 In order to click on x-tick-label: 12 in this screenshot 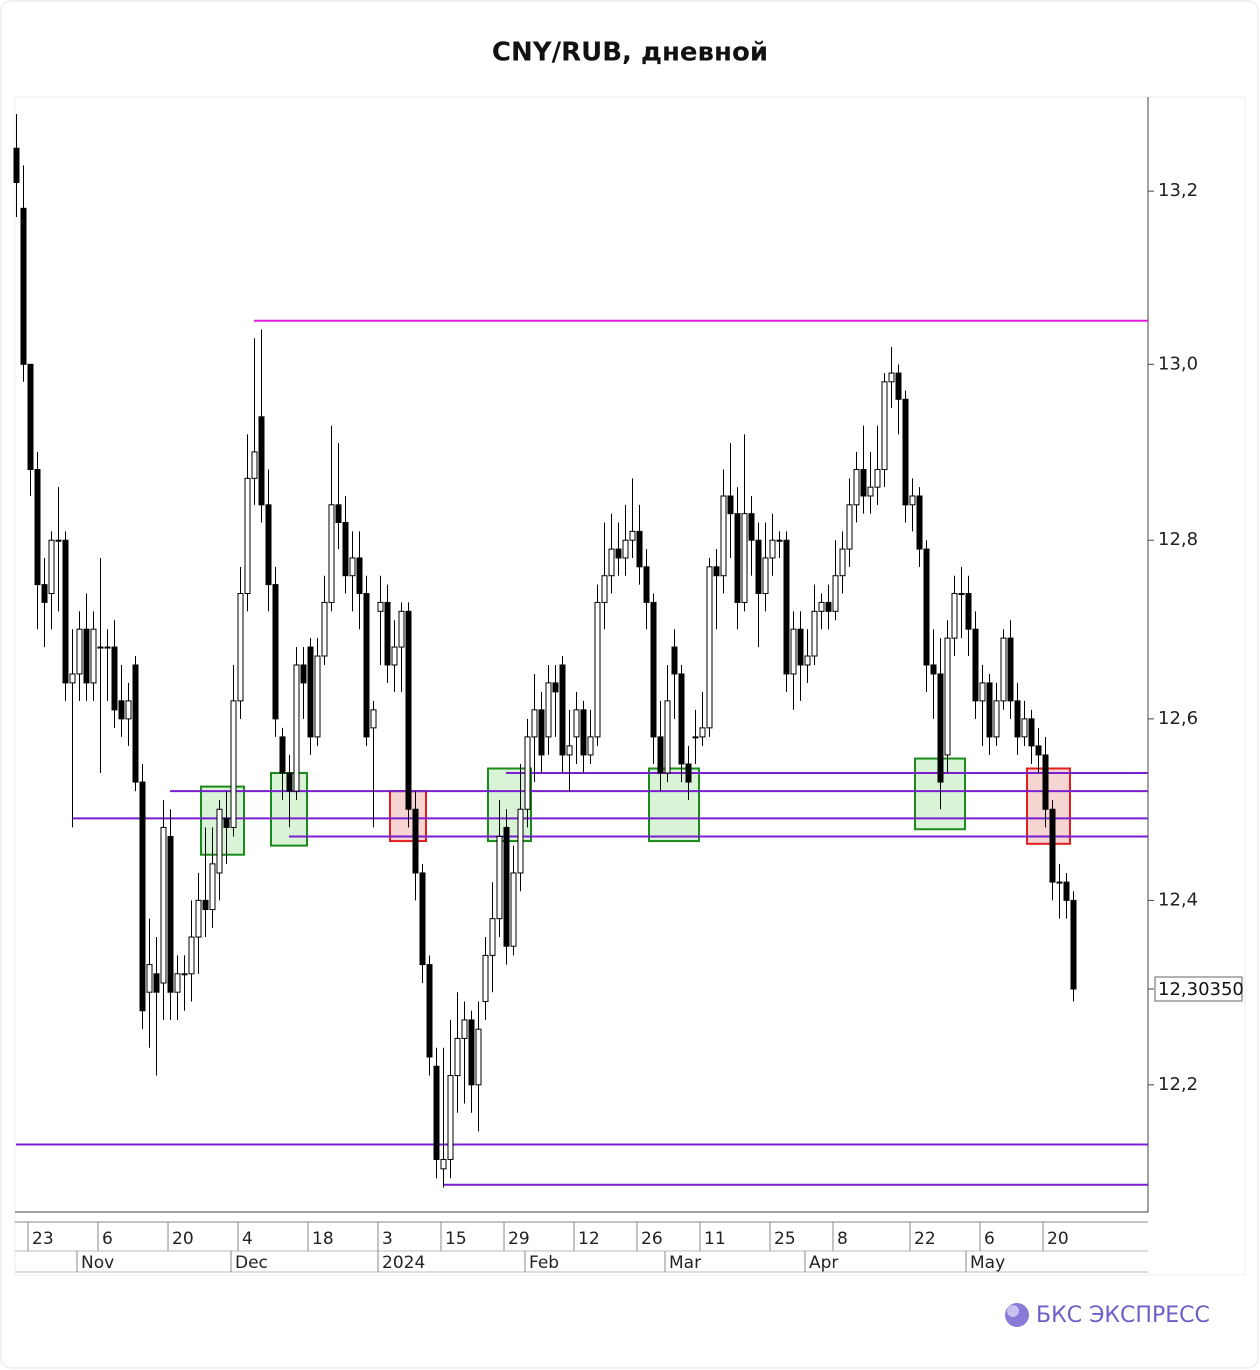, I will do `click(589, 1239)`.